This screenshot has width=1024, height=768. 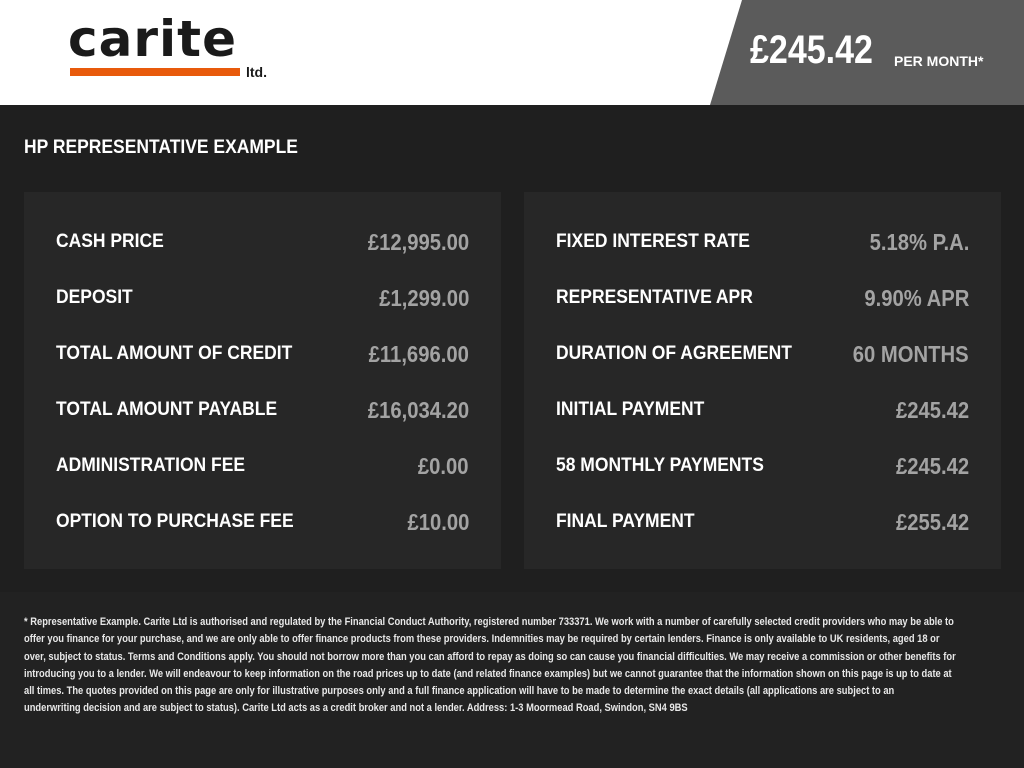 What do you see at coordinates (256, 72) in the screenshot?
I see `logo-suffix: ltd.` at bounding box center [256, 72].